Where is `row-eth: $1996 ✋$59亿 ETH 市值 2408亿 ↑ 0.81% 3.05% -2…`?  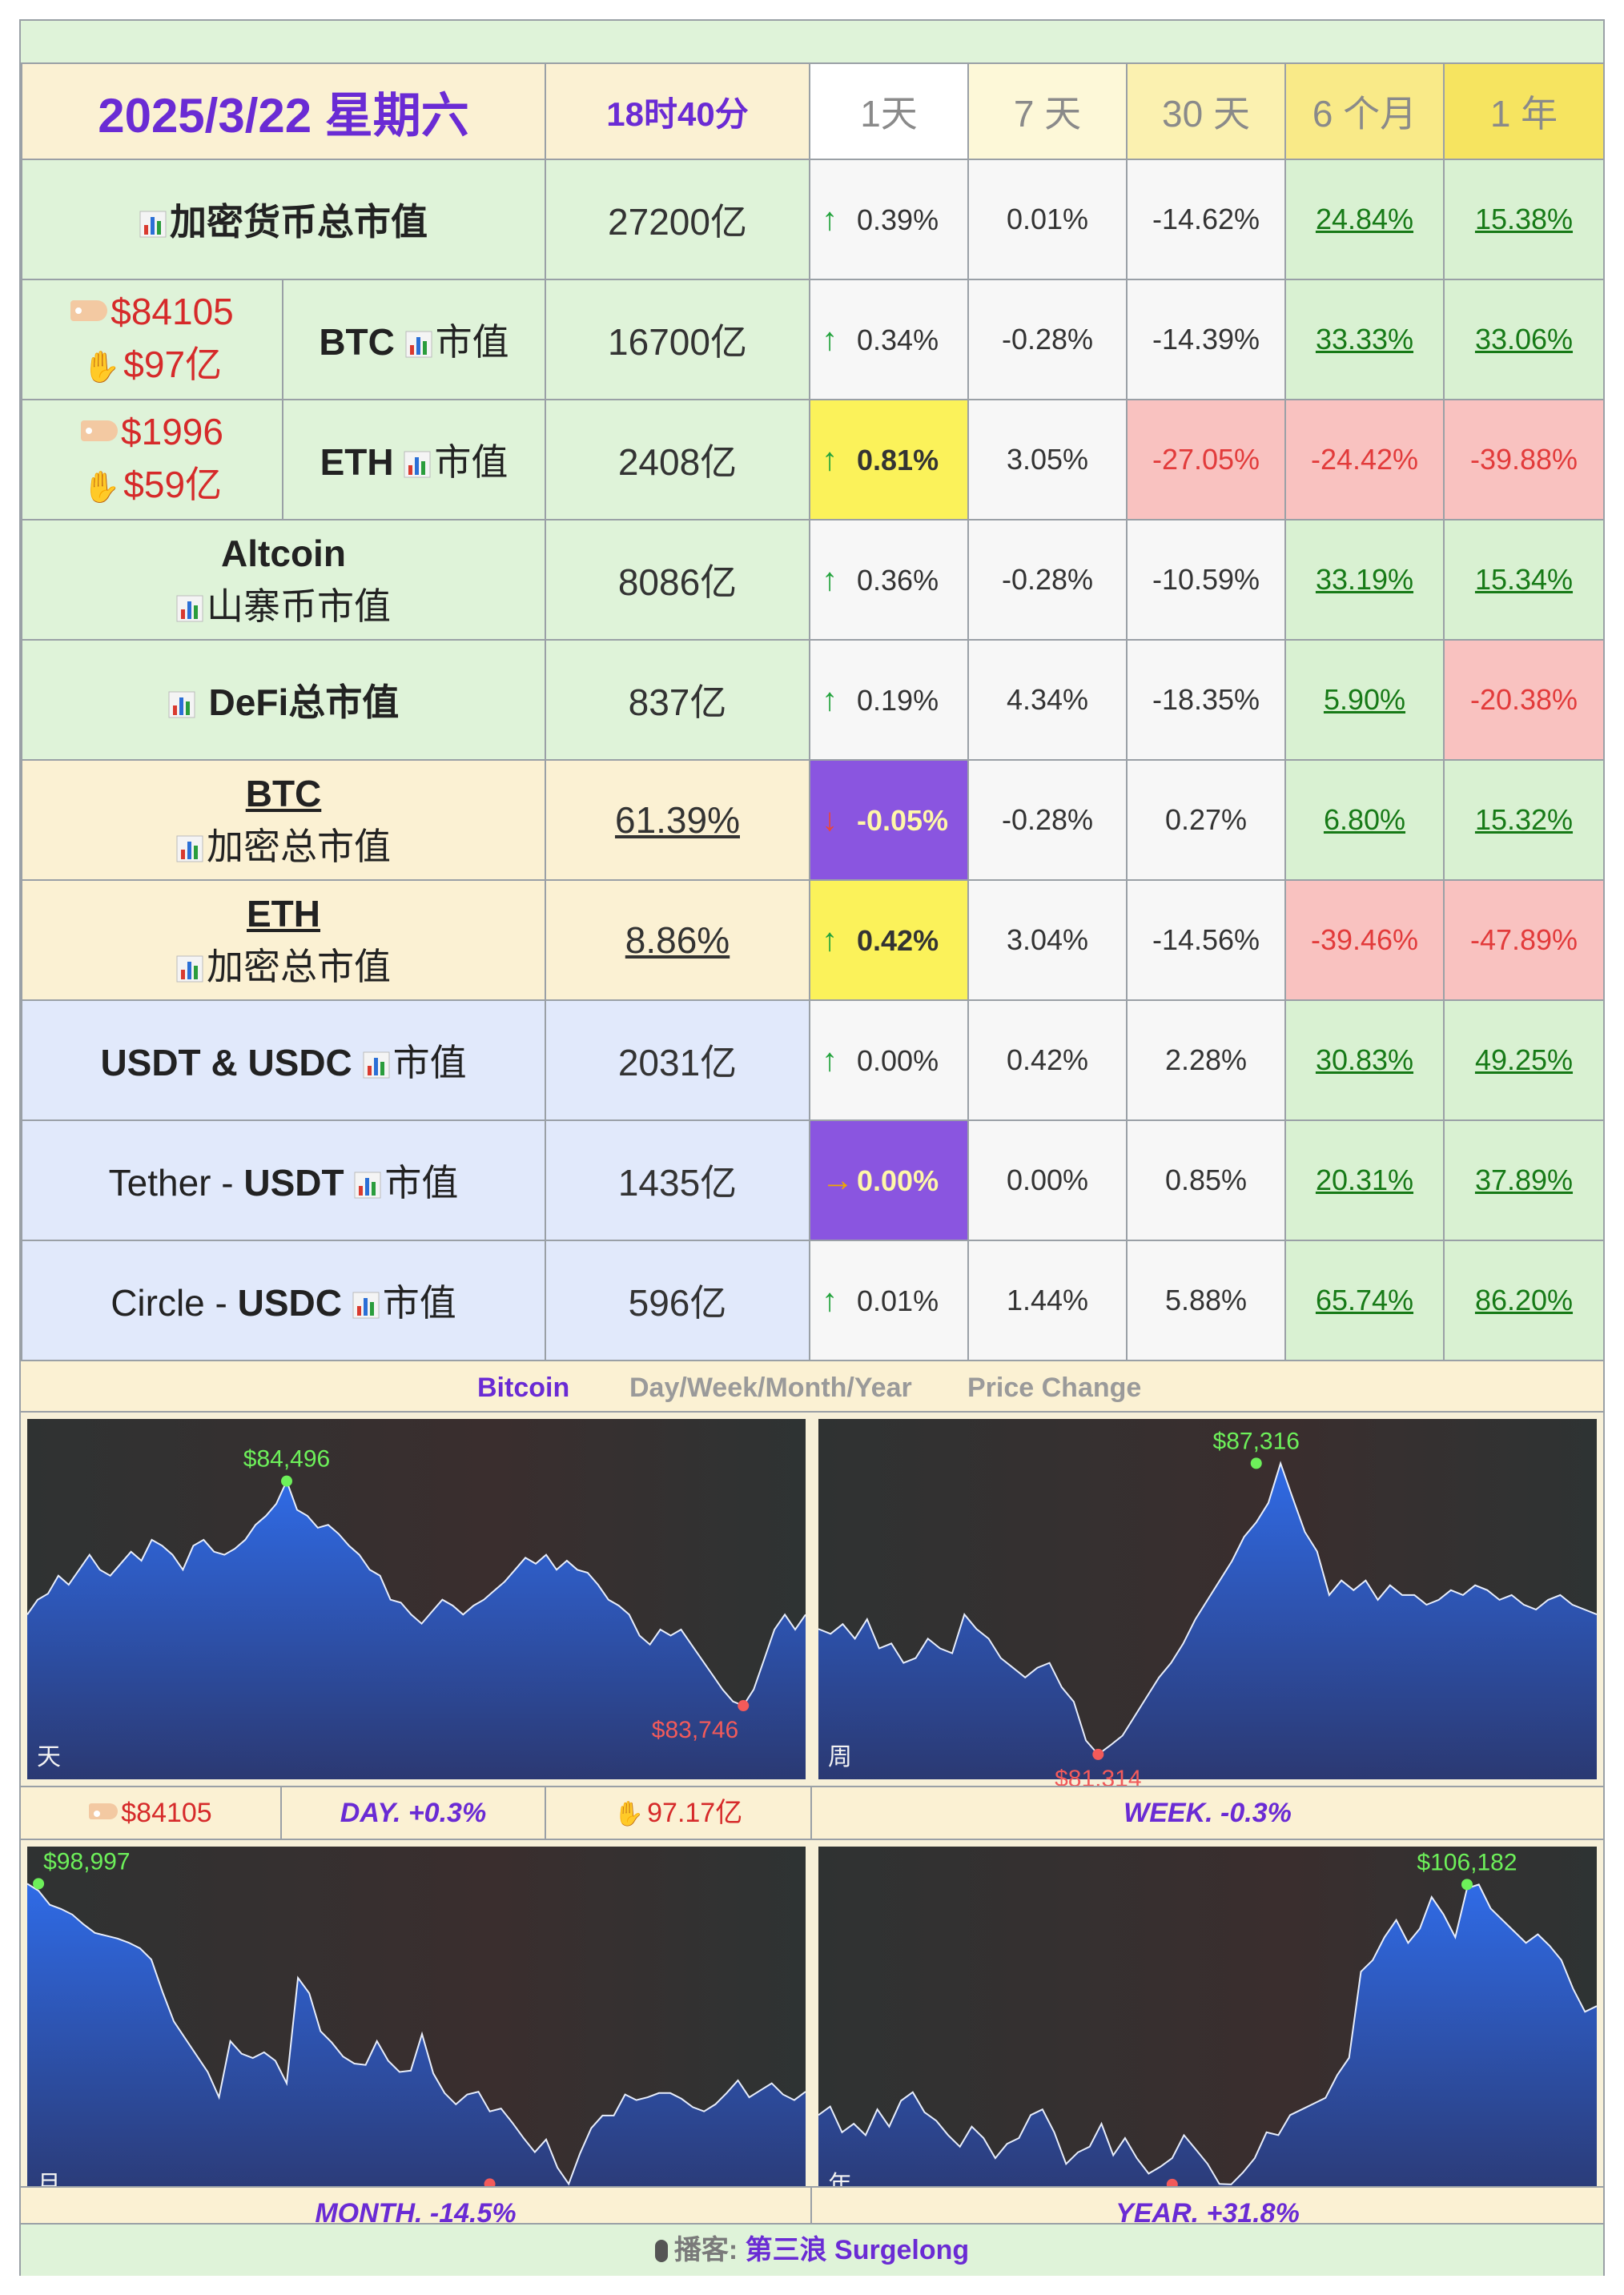 row-eth: $1996 ✋$59亿 ETH 市值 2408亿 ↑ 0.81% 3.05% -2… is located at coordinates (813, 459).